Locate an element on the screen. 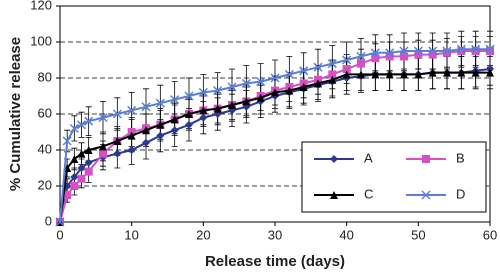 This screenshot has width=500, height=272. x-tick-label: 0 is located at coordinates (59, 234).